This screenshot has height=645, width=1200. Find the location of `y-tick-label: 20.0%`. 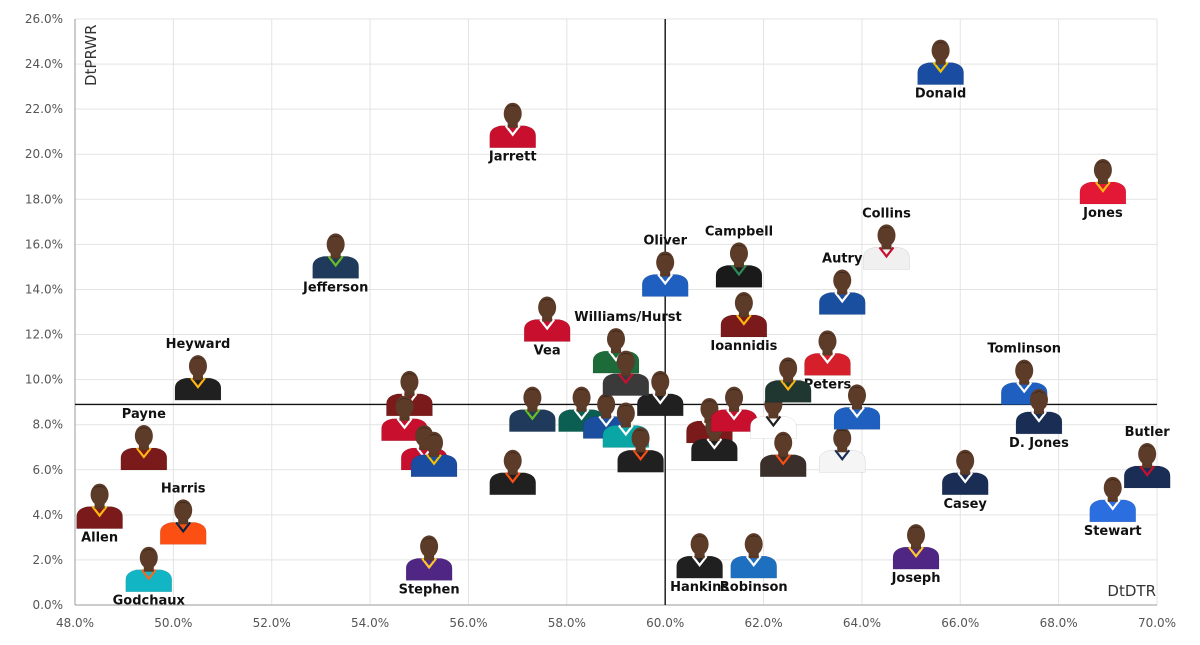

y-tick-label: 20.0% is located at coordinates (44, 154).